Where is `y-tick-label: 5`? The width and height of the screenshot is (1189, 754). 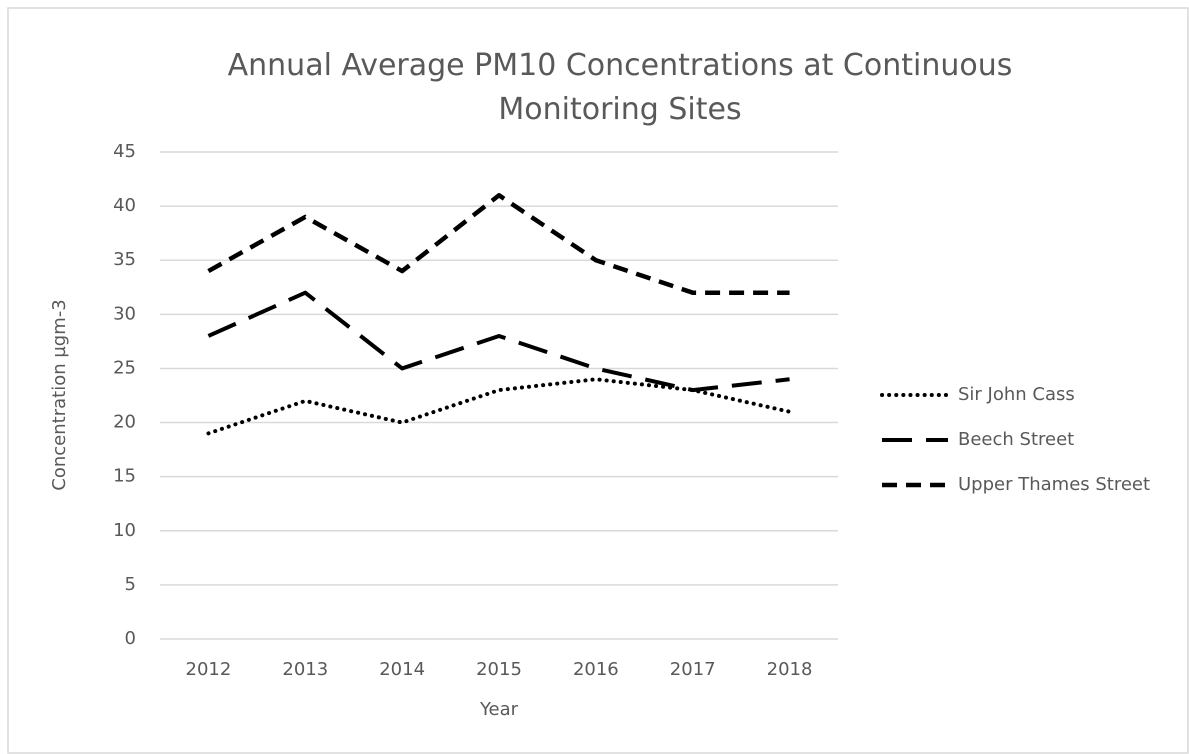 y-tick-label: 5 is located at coordinates (130, 584).